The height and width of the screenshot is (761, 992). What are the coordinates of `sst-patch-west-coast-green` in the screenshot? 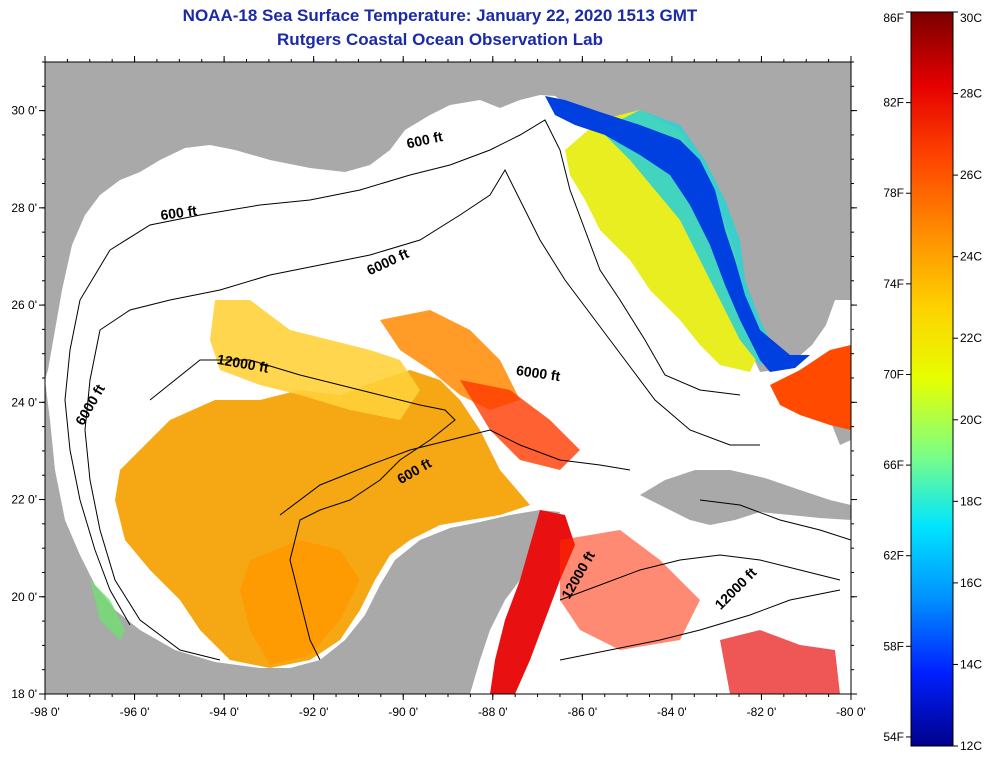 It's located at (107, 610).